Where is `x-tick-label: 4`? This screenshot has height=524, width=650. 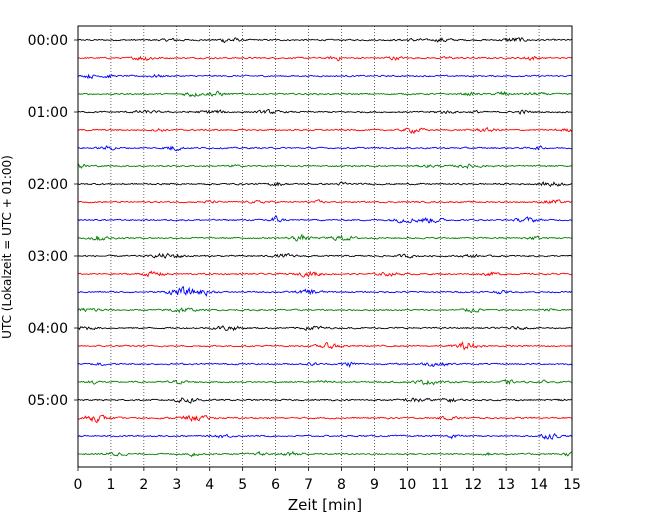 x-tick-label: 4 is located at coordinates (209, 485).